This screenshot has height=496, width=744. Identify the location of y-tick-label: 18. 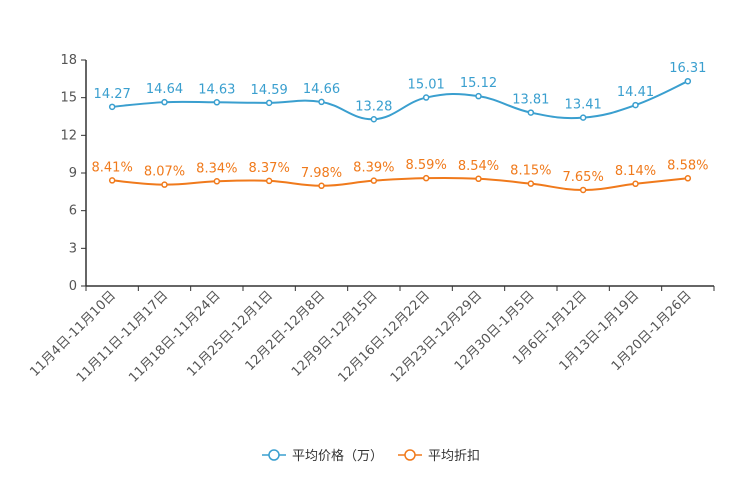
(68, 60).